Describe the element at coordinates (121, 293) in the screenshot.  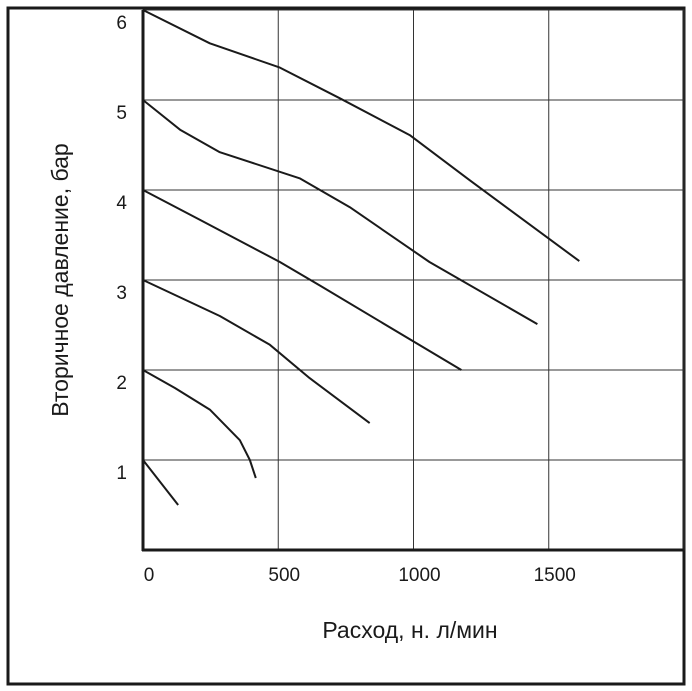
I see `y-tick-label: 3` at that location.